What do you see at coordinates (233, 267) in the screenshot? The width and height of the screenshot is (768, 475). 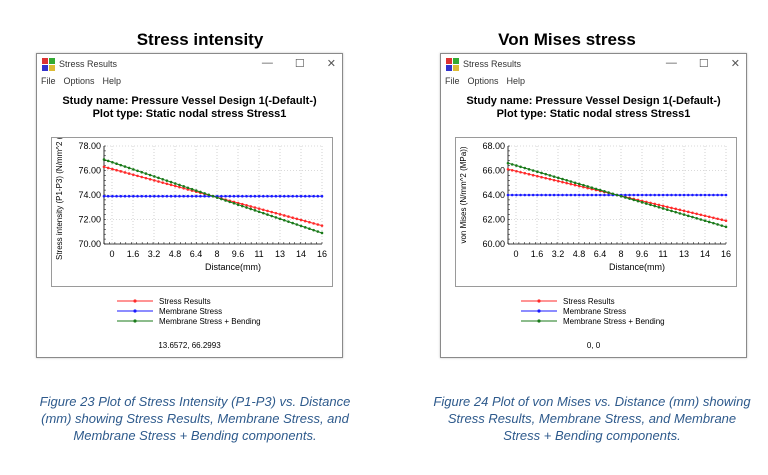 I see `x-axis-label: Distance(mm)` at bounding box center [233, 267].